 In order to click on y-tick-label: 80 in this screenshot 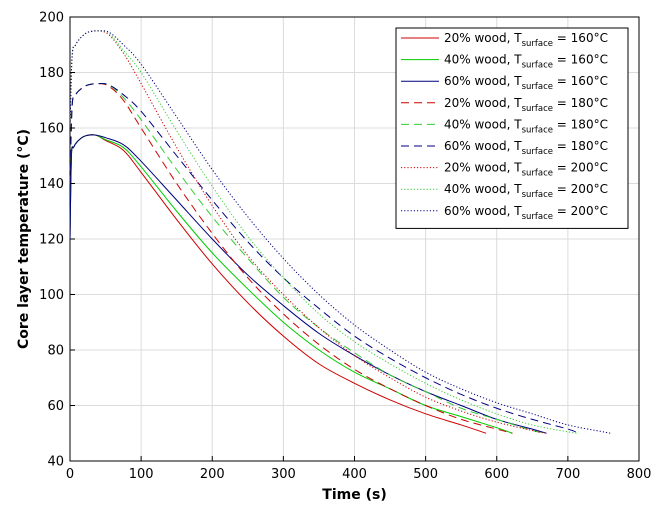, I will do `click(55, 351)`.